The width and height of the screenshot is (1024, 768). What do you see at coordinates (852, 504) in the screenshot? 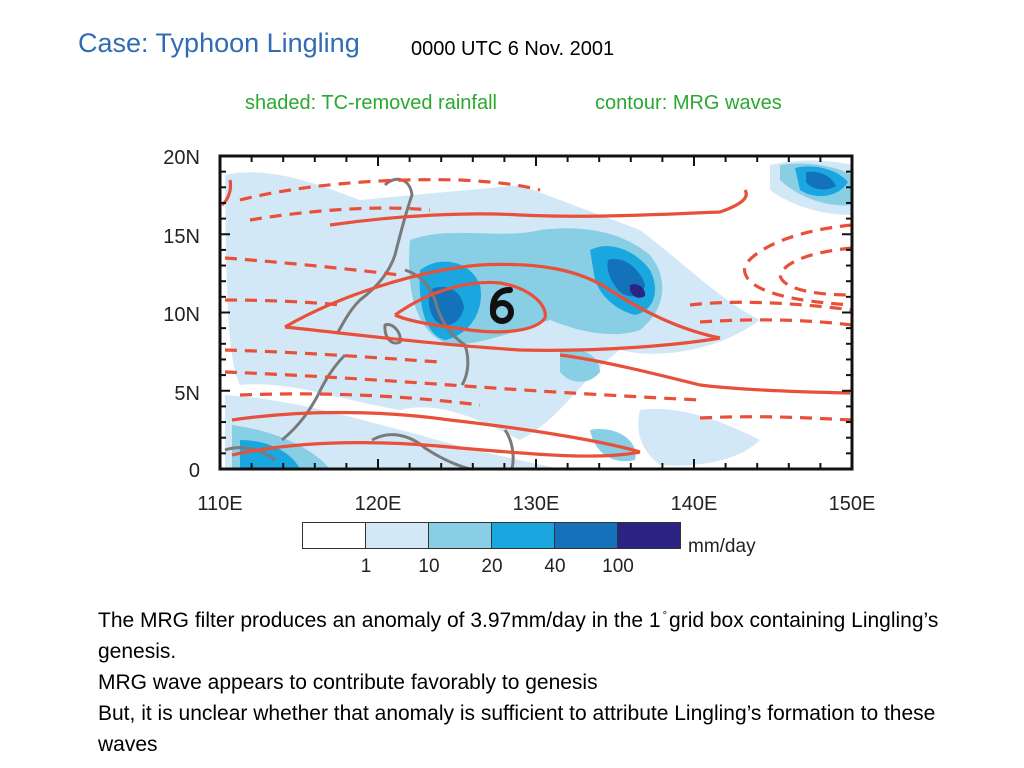
I see `lon-label: 150E` at bounding box center [852, 504].